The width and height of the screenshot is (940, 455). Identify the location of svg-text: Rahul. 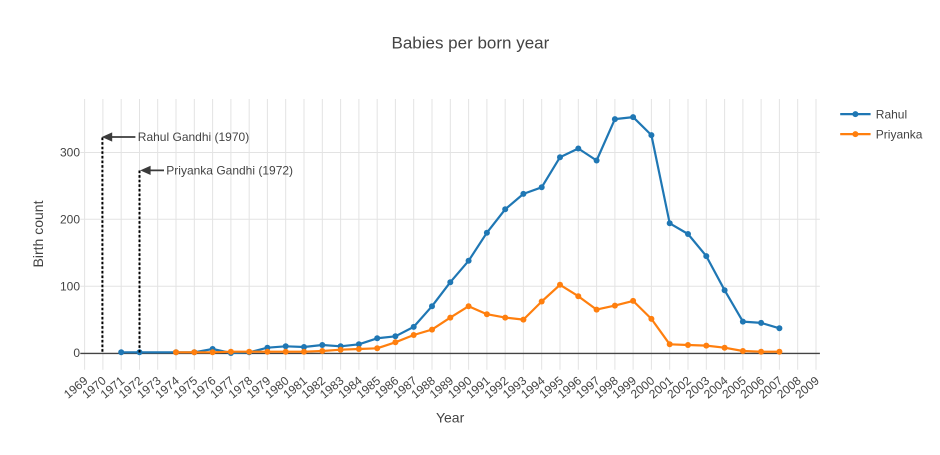
(891, 114).